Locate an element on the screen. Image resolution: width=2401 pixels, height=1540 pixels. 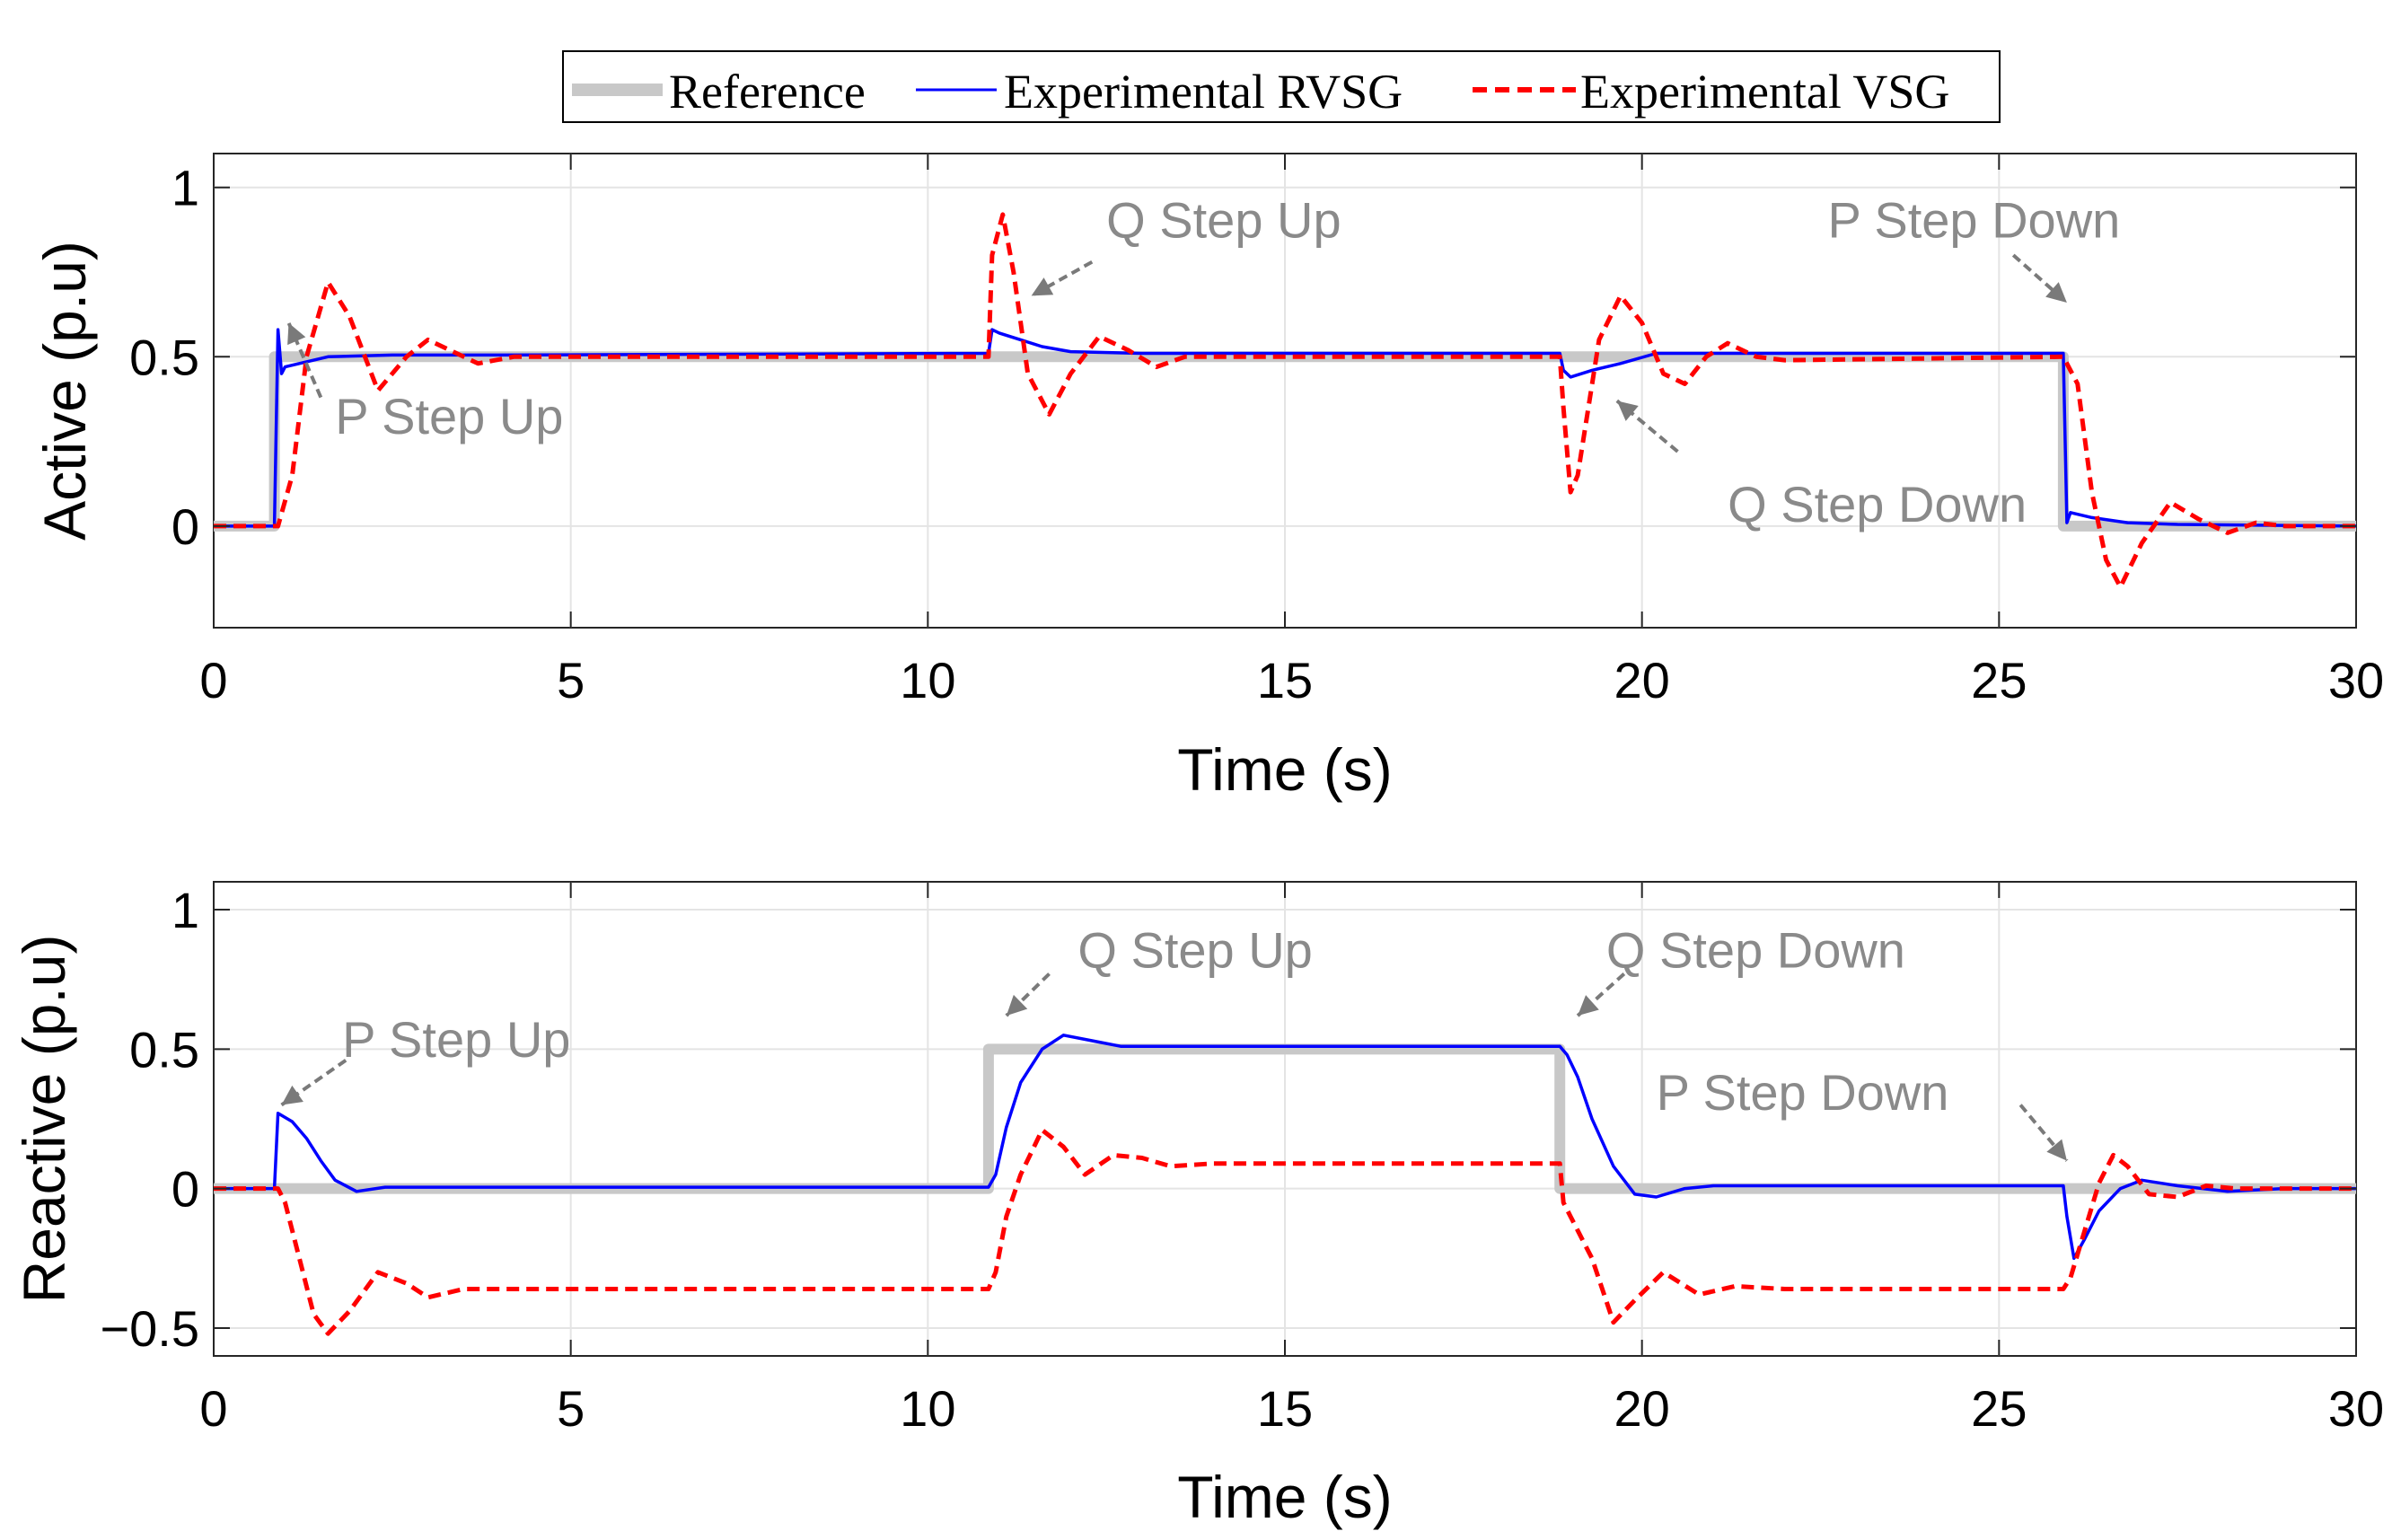
active-x-tick-label: 15 is located at coordinates (1285, 680).